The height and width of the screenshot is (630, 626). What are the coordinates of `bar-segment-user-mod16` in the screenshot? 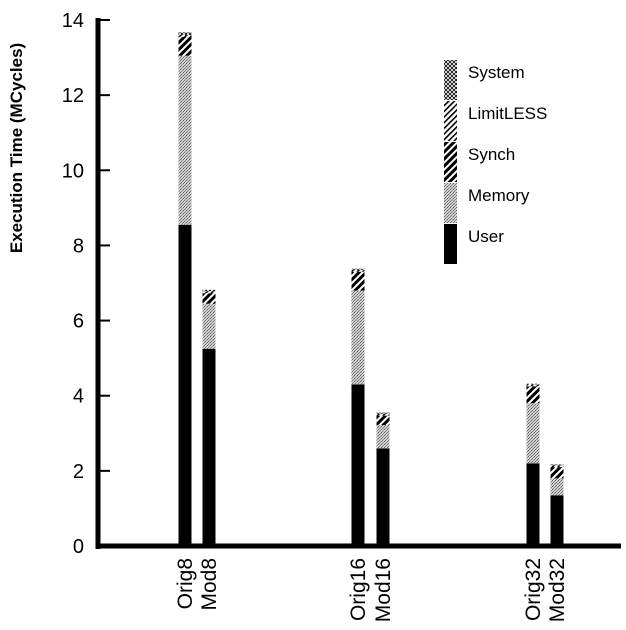 It's located at (383, 497).